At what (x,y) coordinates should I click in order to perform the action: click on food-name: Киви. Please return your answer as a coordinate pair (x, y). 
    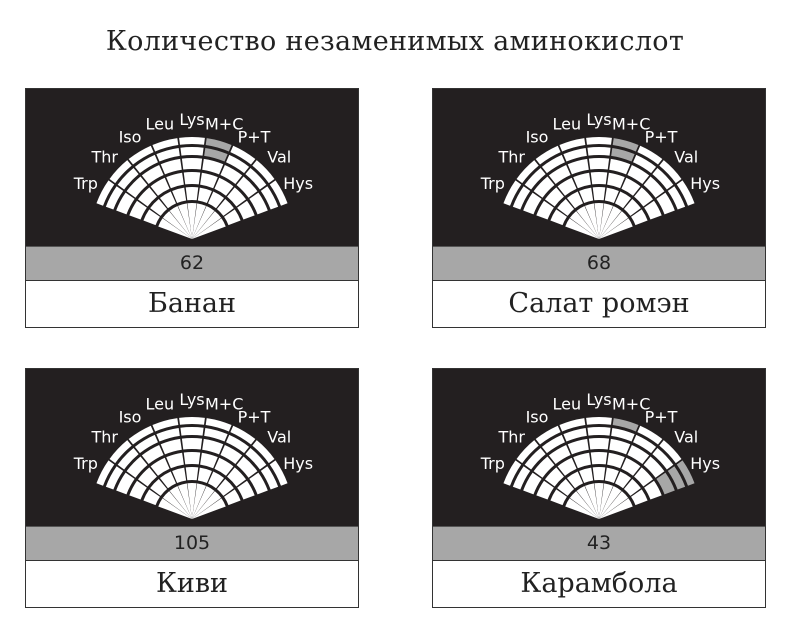
    Looking at the image, I should click on (192, 584).